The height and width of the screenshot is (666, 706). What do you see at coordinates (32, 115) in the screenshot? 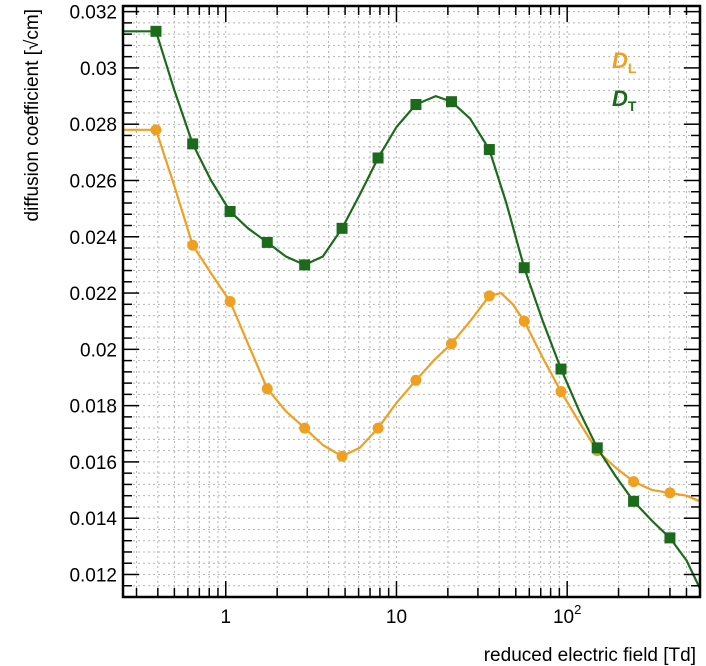
I see `y-axis-title: diffusion coefficient [√cm]` at bounding box center [32, 115].